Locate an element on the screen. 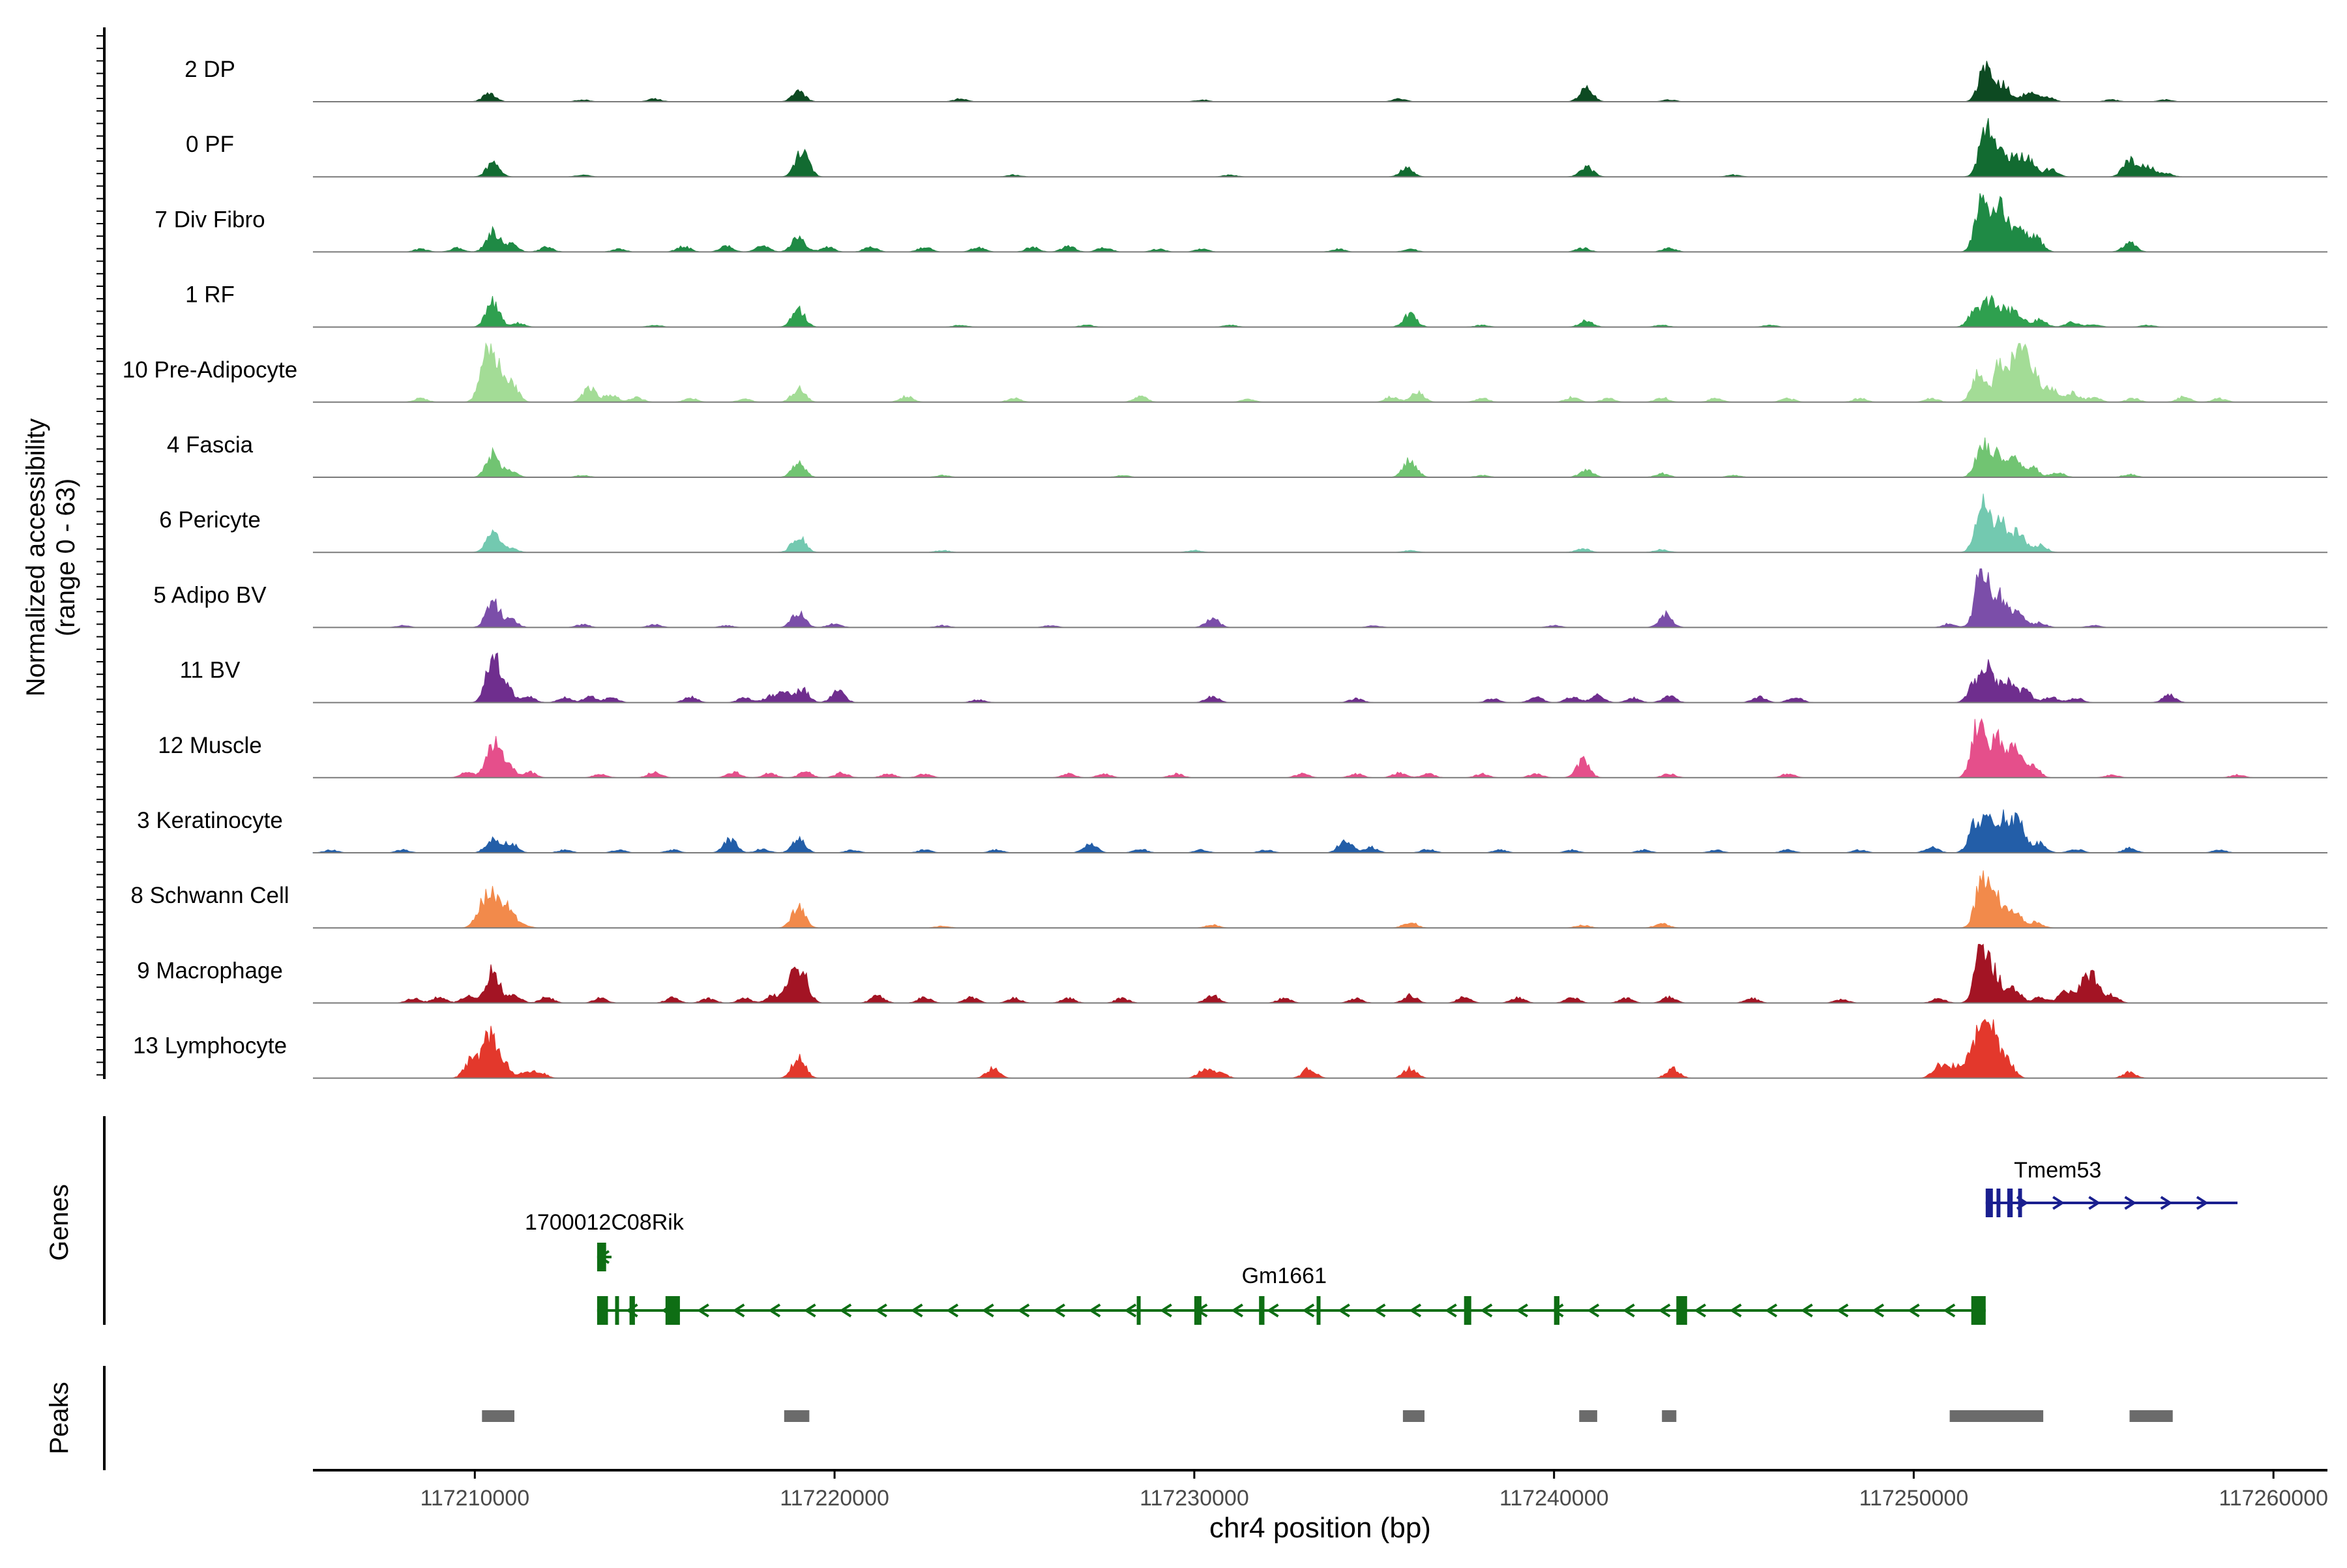  x-axis-title: chr4 position (bp) is located at coordinates (1320, 1528).